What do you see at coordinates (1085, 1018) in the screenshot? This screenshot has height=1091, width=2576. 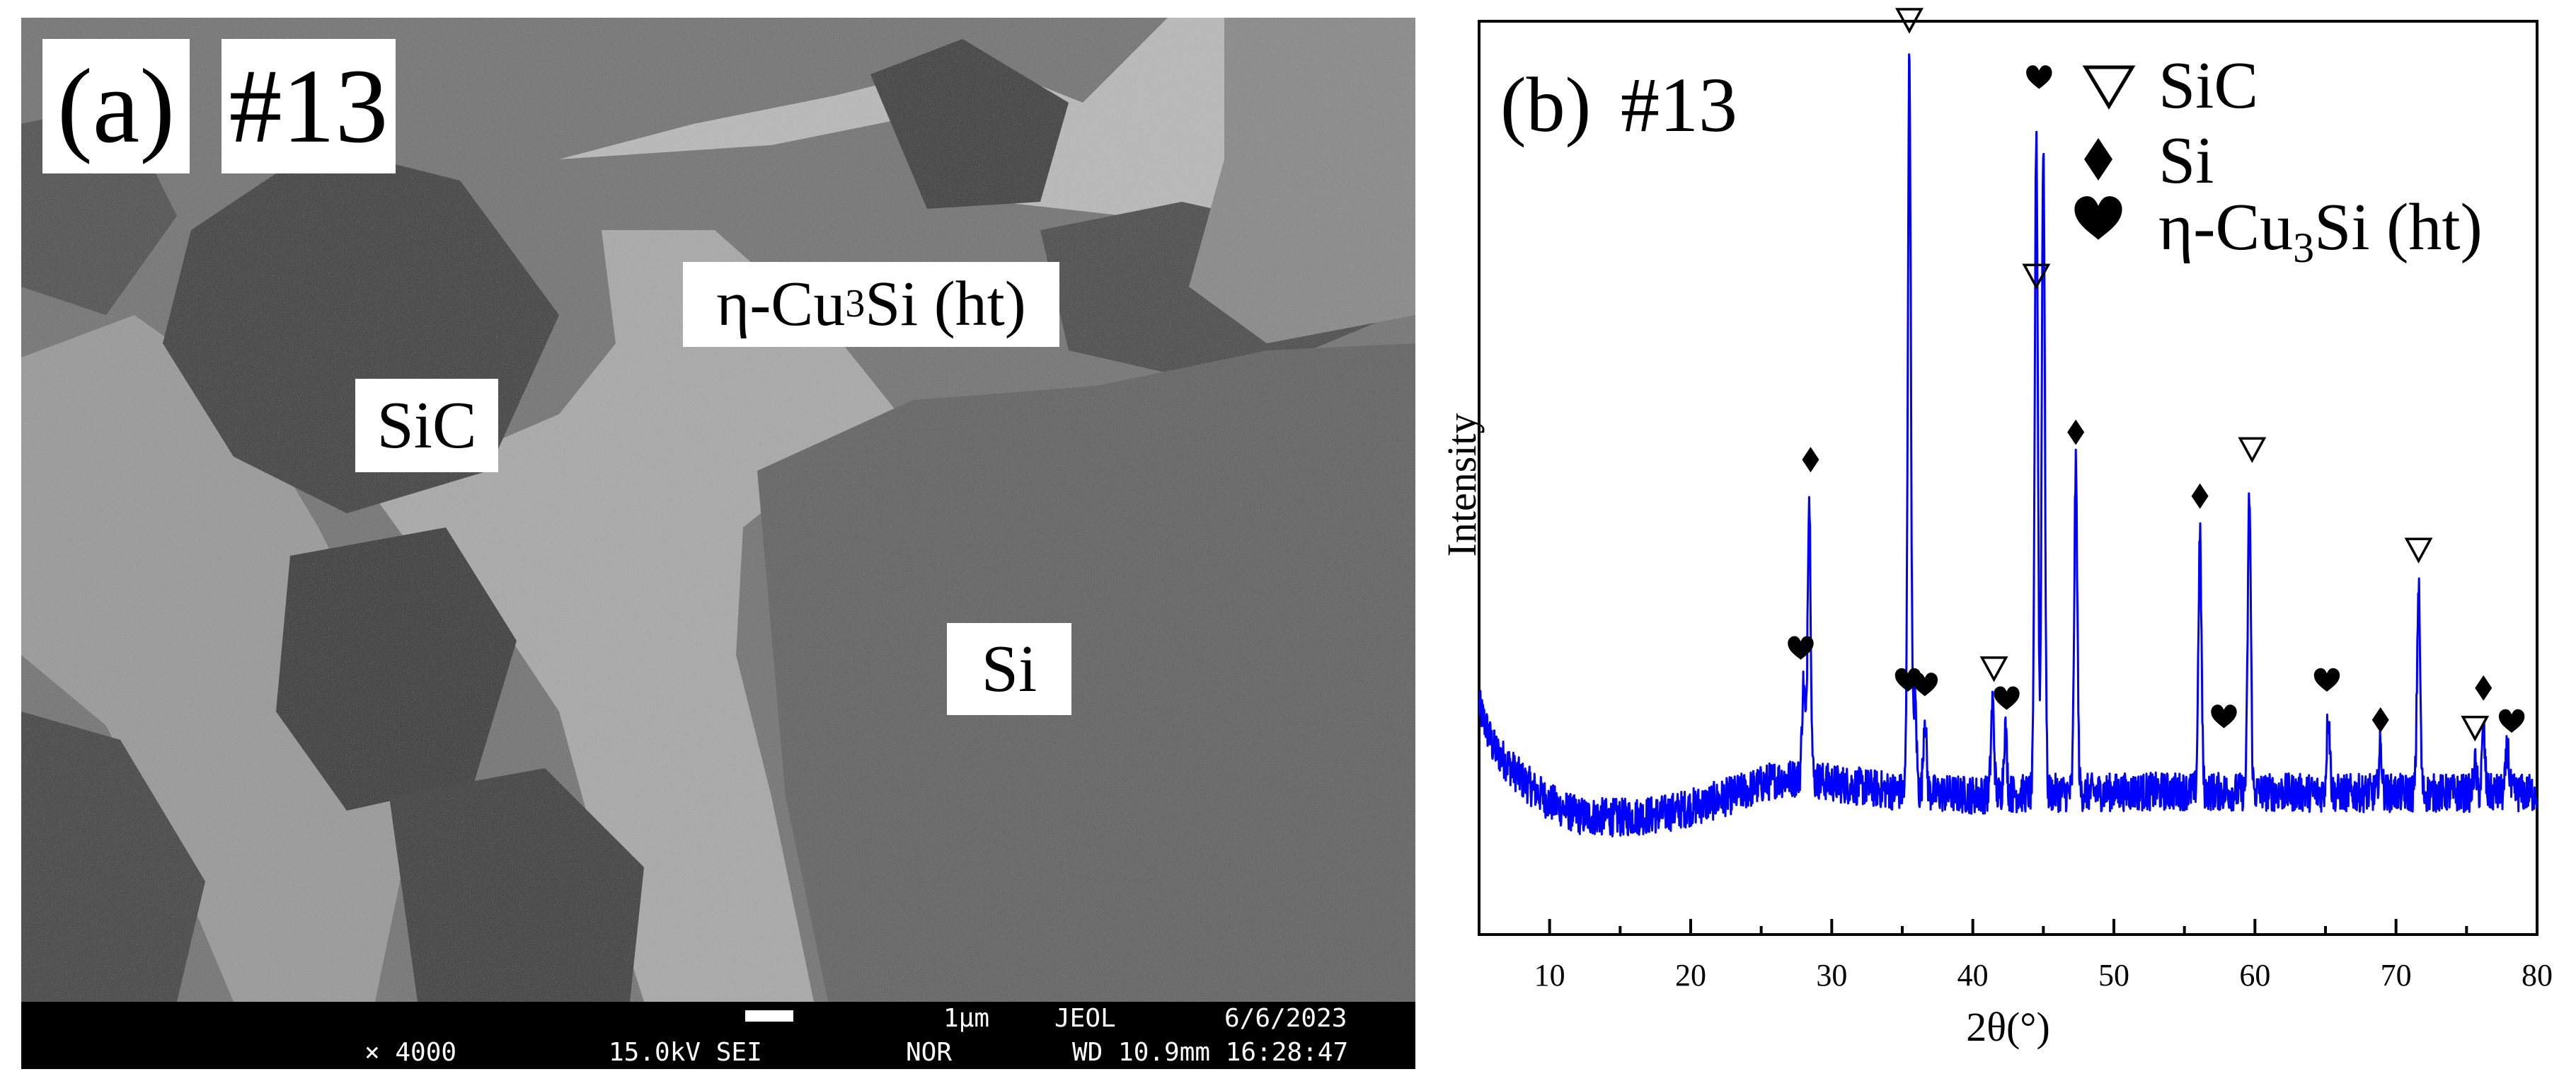 I see `instrument-vendor: JEOL` at bounding box center [1085, 1018].